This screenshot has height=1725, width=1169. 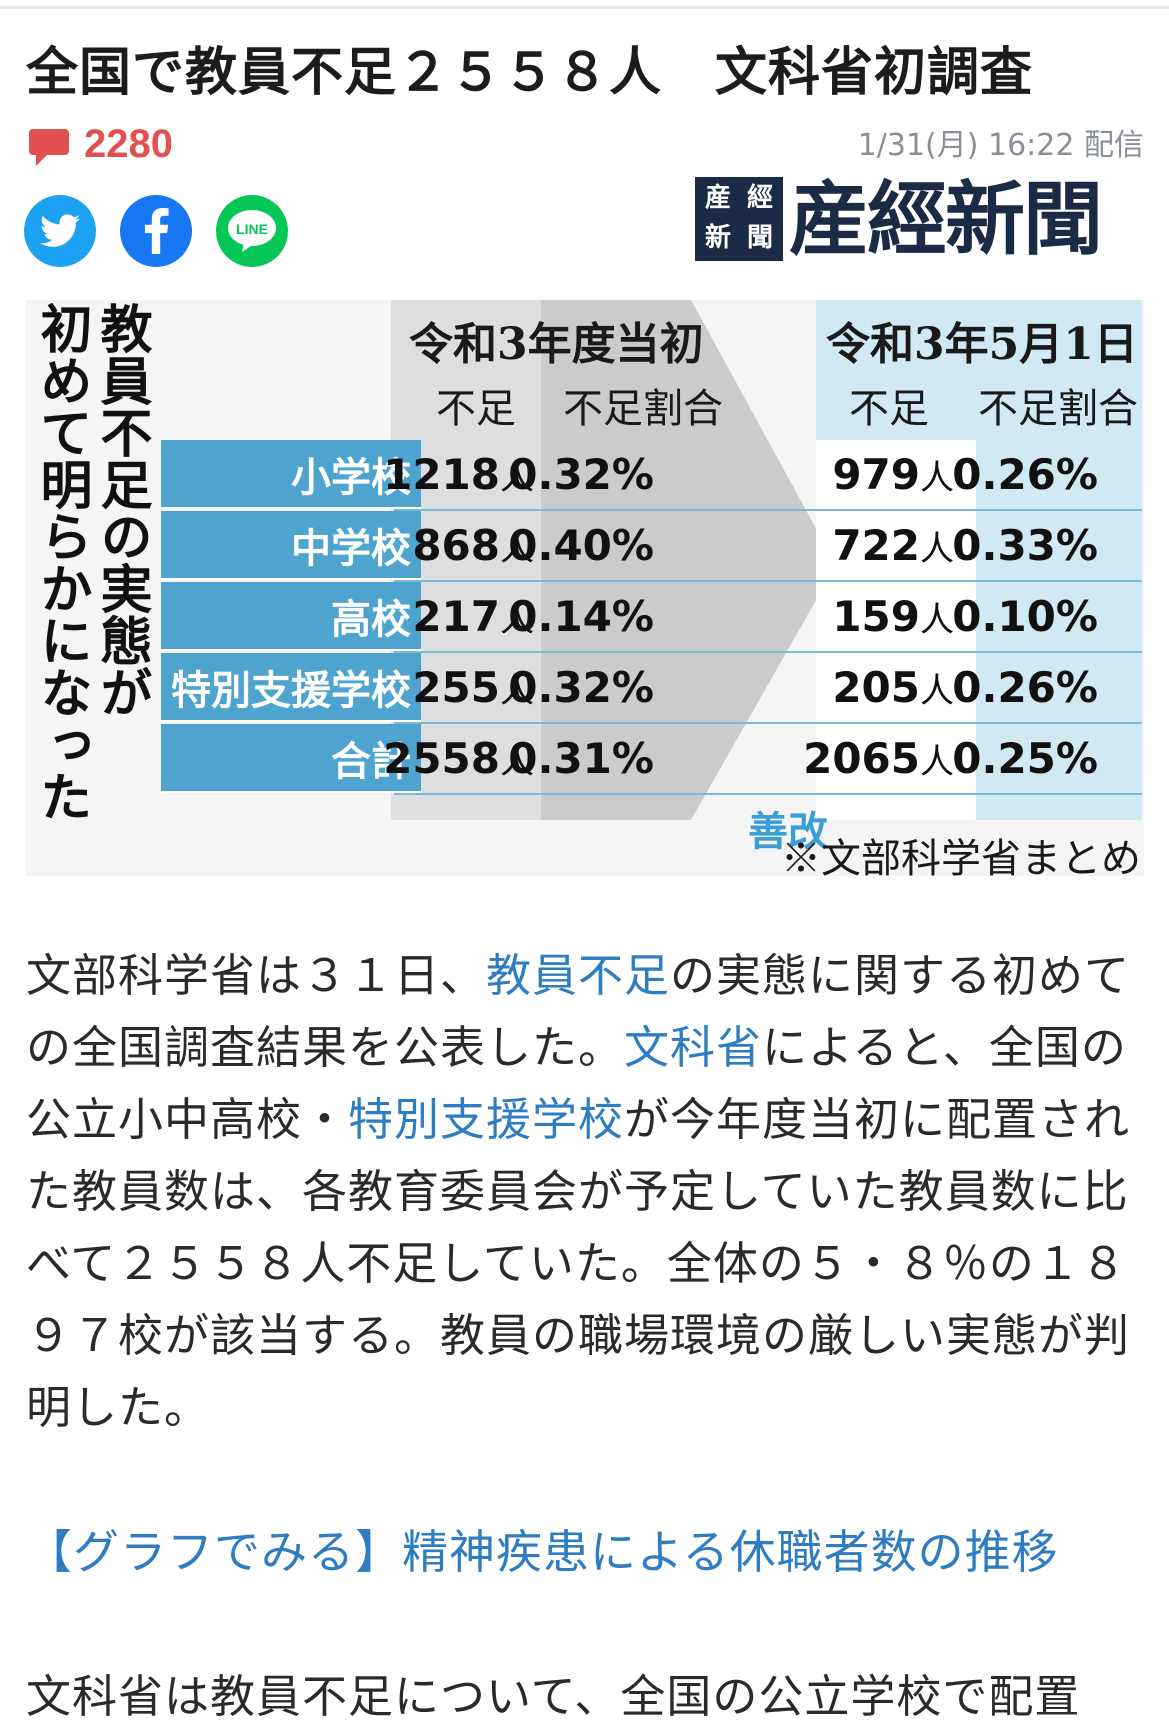 I want to click on row-label: 特別支援学校, so click(x=291, y=687).